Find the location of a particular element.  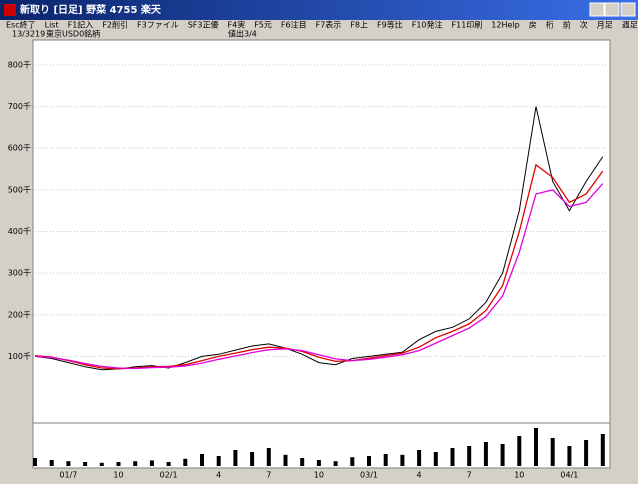

menu-item: 前 is located at coordinates (567, 25).